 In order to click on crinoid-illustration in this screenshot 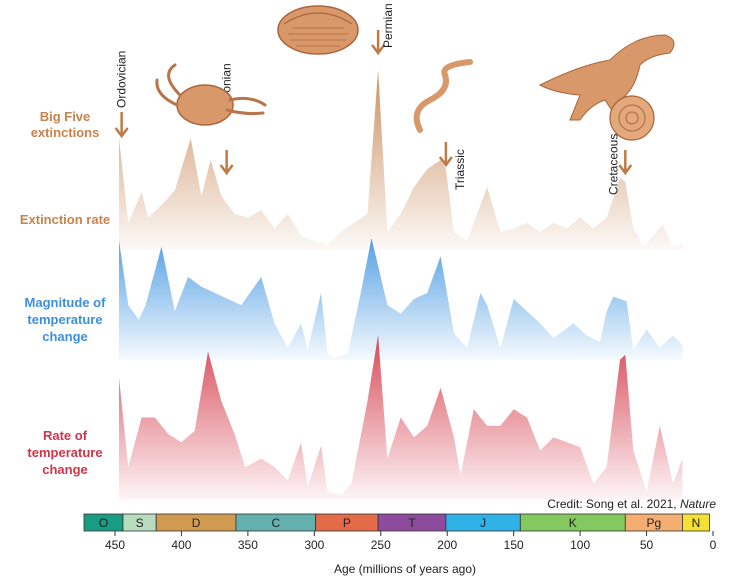, I will do `click(211, 94)`.